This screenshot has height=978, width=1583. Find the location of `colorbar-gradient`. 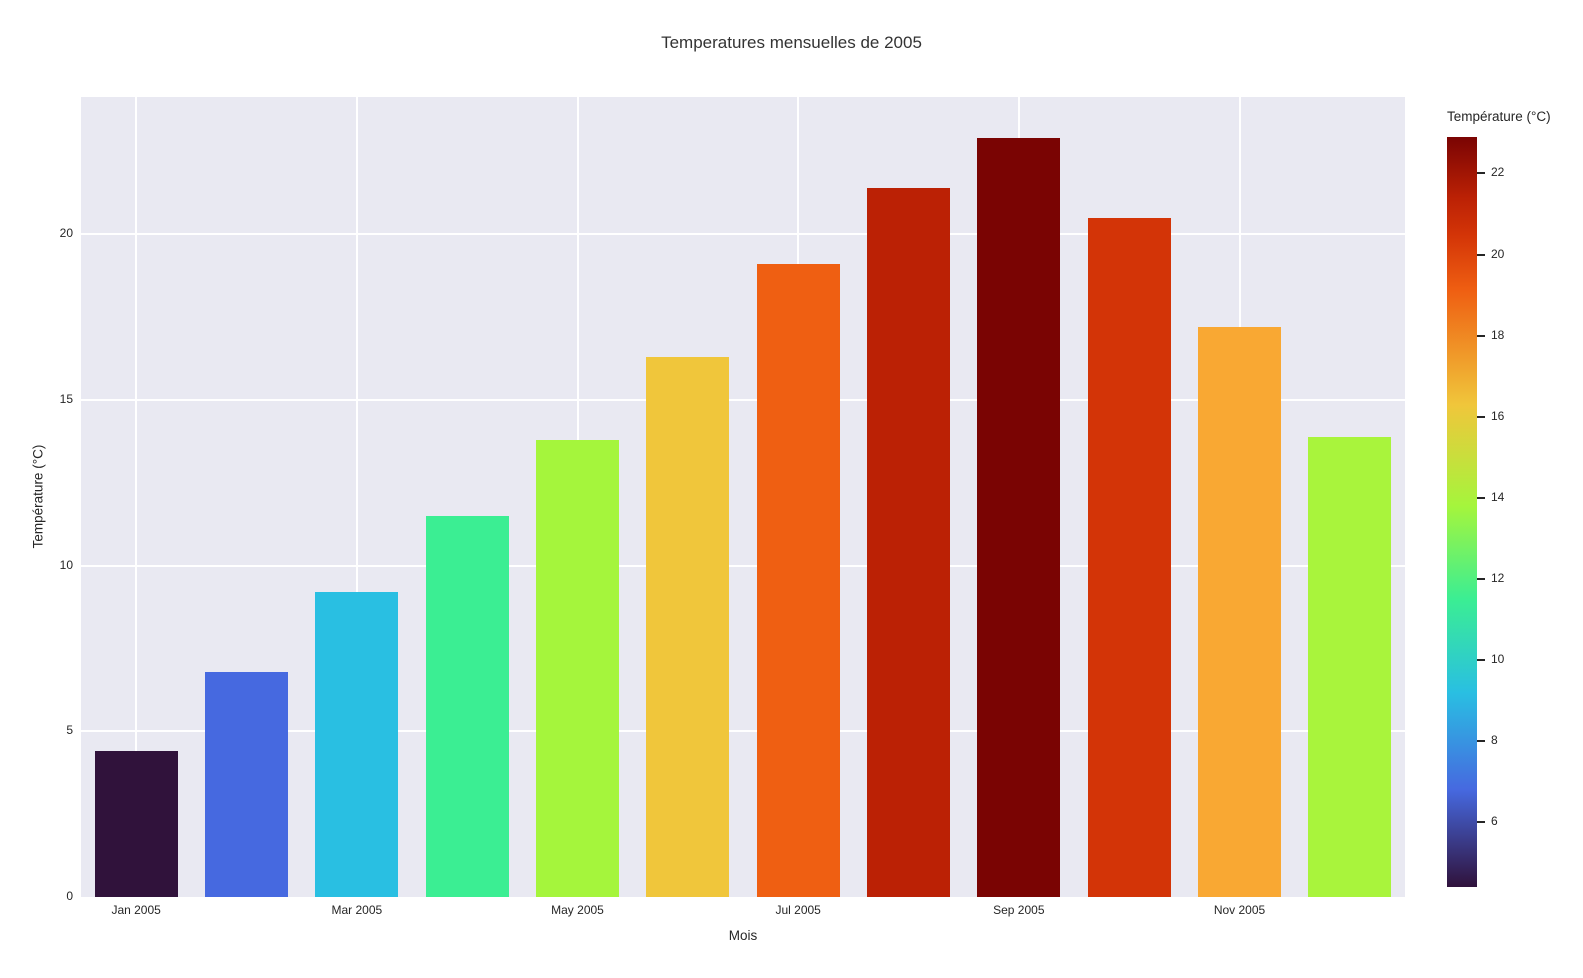

colorbar-gradient is located at coordinates (1462, 512).